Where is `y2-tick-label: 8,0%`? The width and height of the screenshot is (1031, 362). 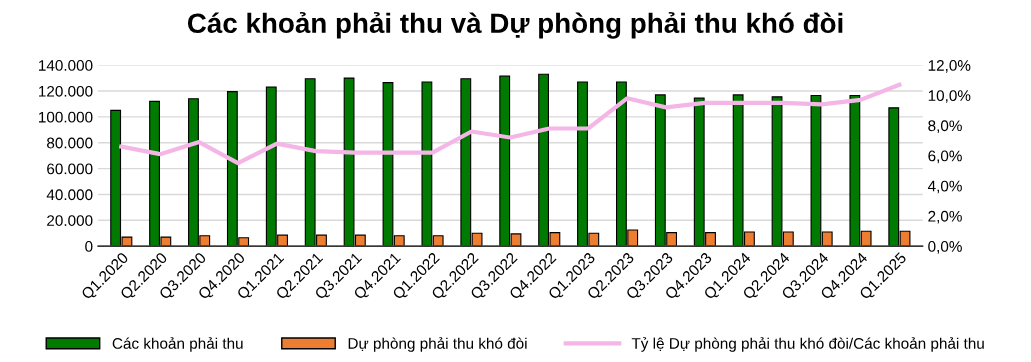
y2-tick-label: 8,0% is located at coordinates (945, 126).